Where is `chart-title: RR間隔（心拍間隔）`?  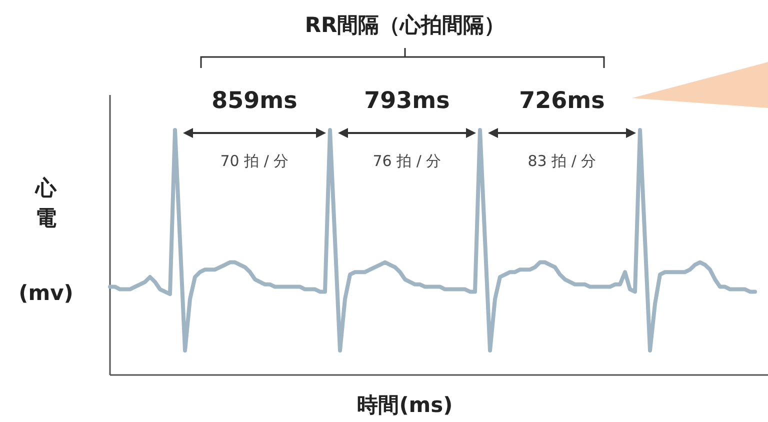
chart-title: RR間隔（心拍間隔） is located at coordinates (405, 25).